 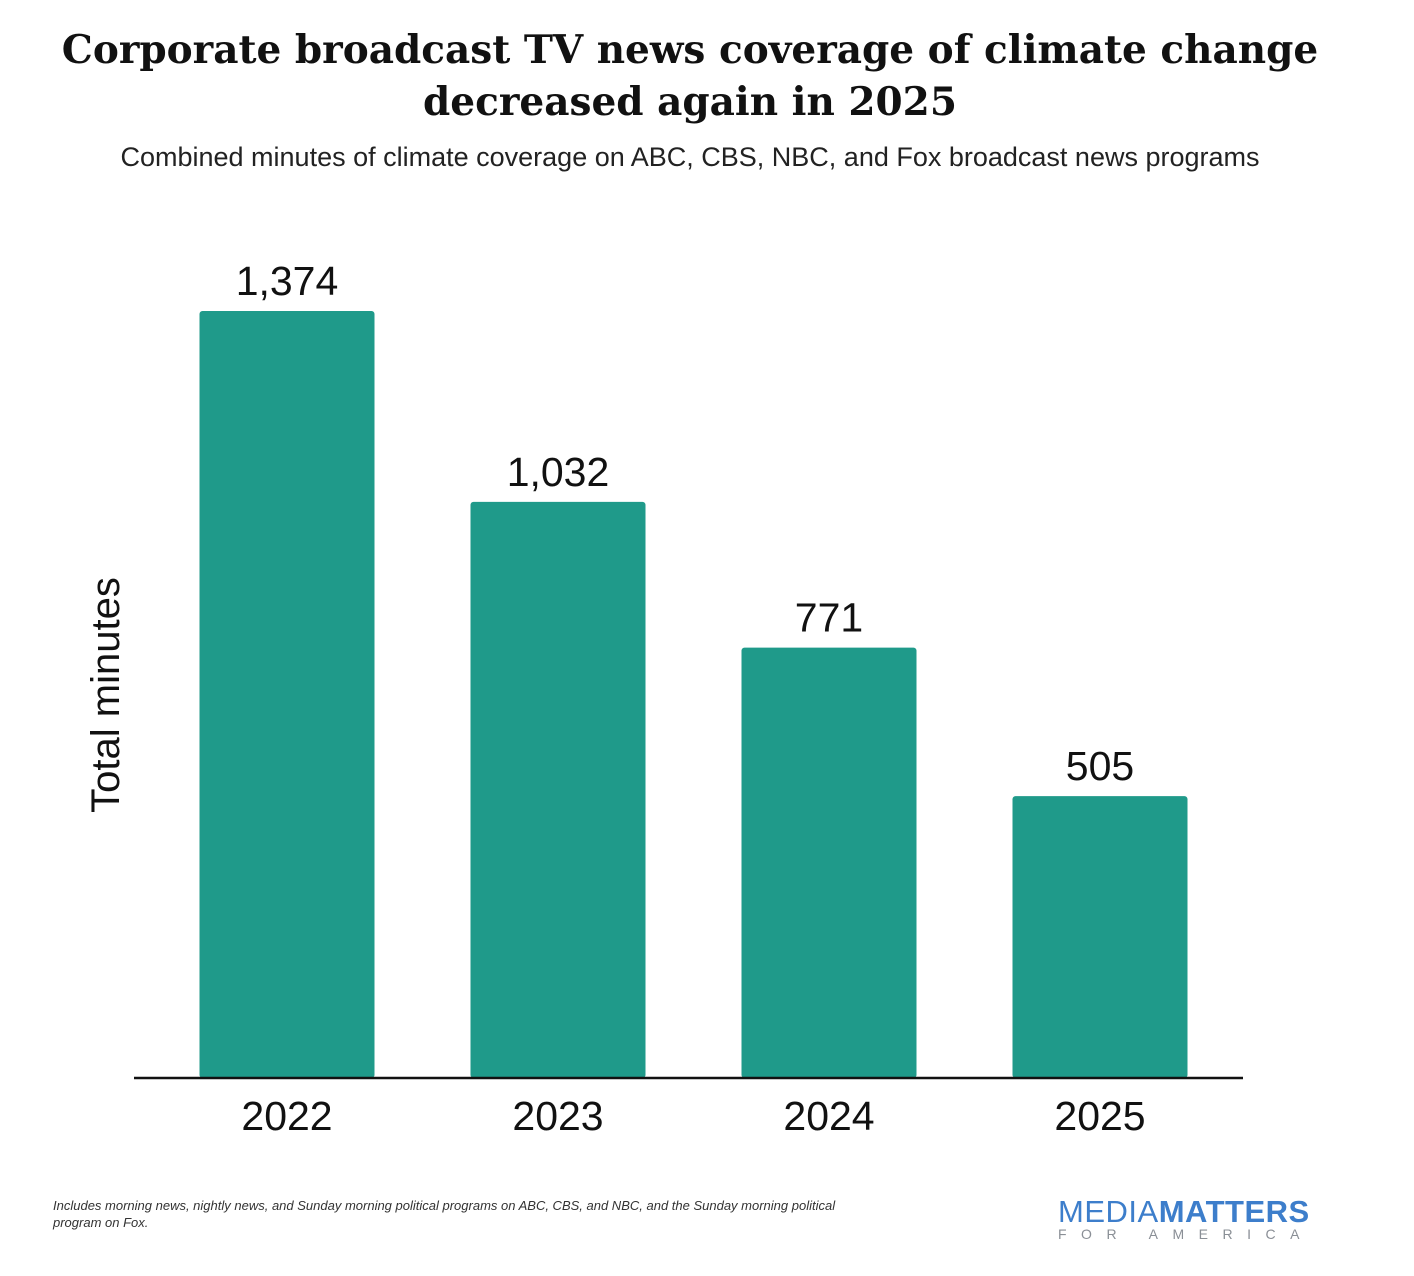 I want to click on logo-wordmark: MEDIAMATTERS, so click(x=1191, y=1212).